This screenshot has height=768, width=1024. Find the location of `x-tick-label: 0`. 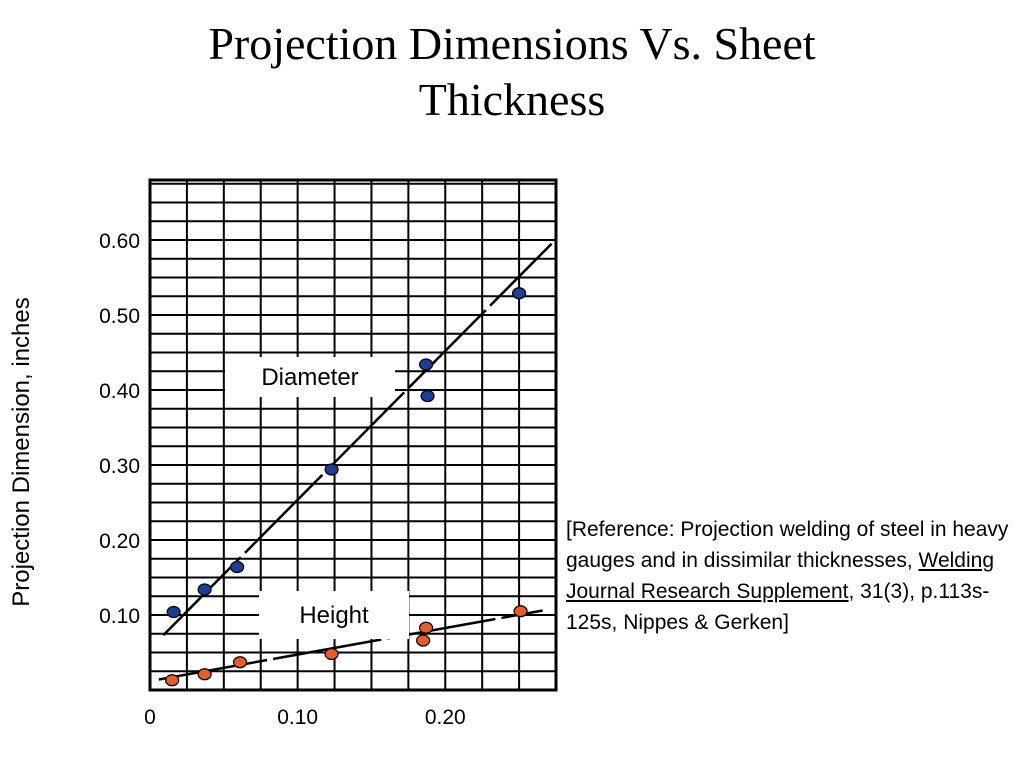

x-tick-label: 0 is located at coordinates (150, 717).